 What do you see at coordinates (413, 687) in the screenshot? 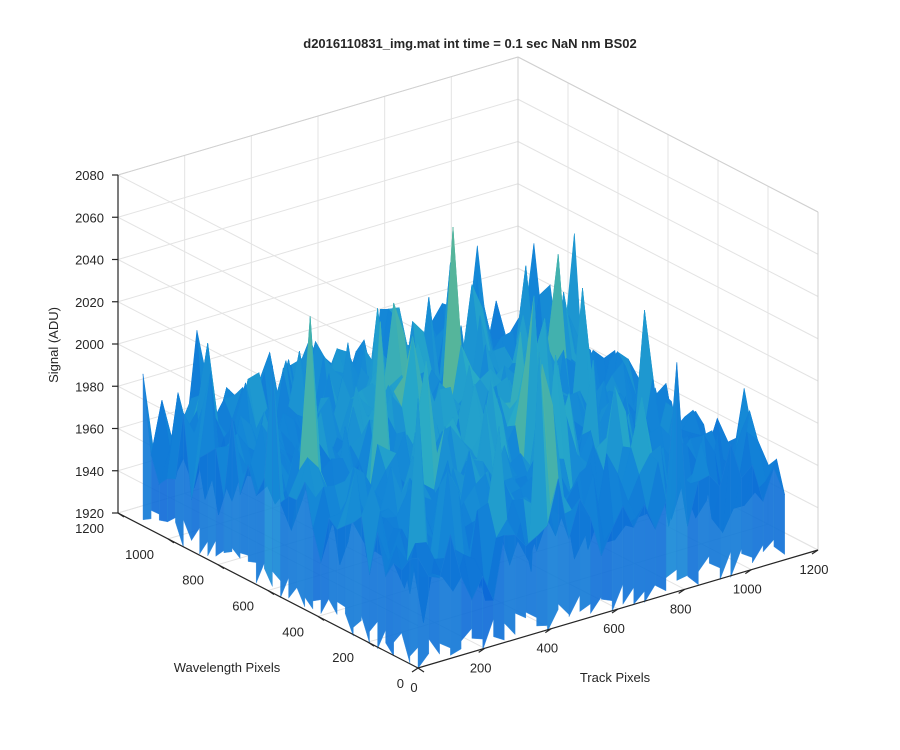
I see `x-tick-label: 0` at bounding box center [413, 687].